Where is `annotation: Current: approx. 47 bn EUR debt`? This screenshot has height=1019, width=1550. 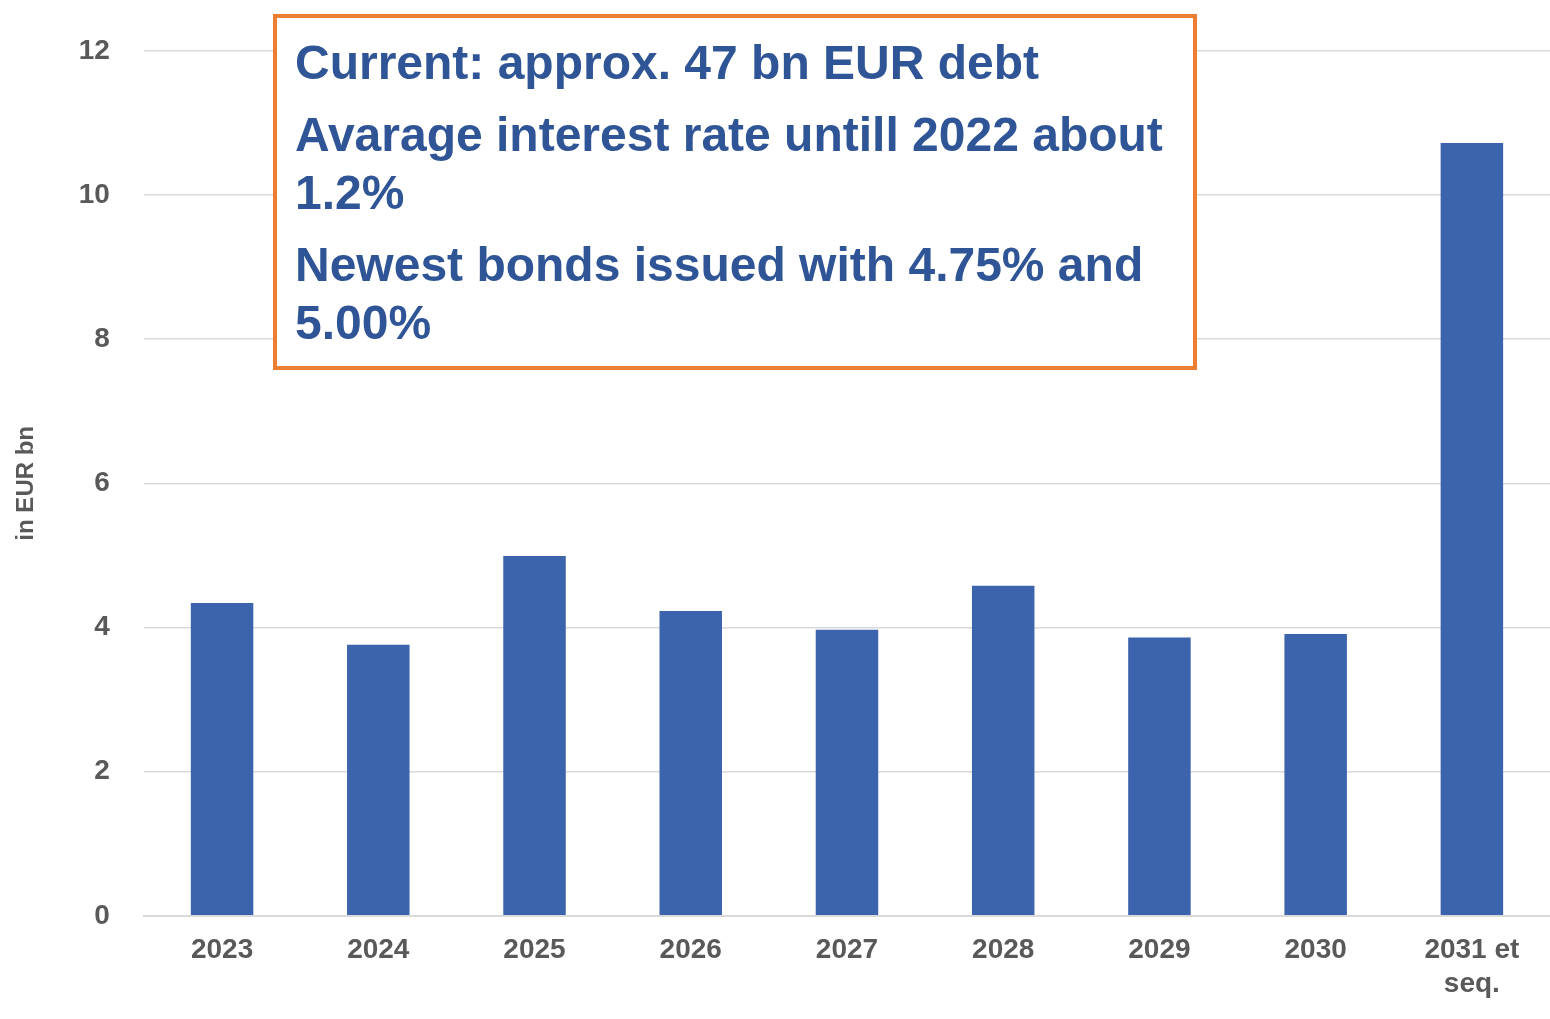 annotation: Current: approx. 47 bn EUR debt is located at coordinates (668, 63).